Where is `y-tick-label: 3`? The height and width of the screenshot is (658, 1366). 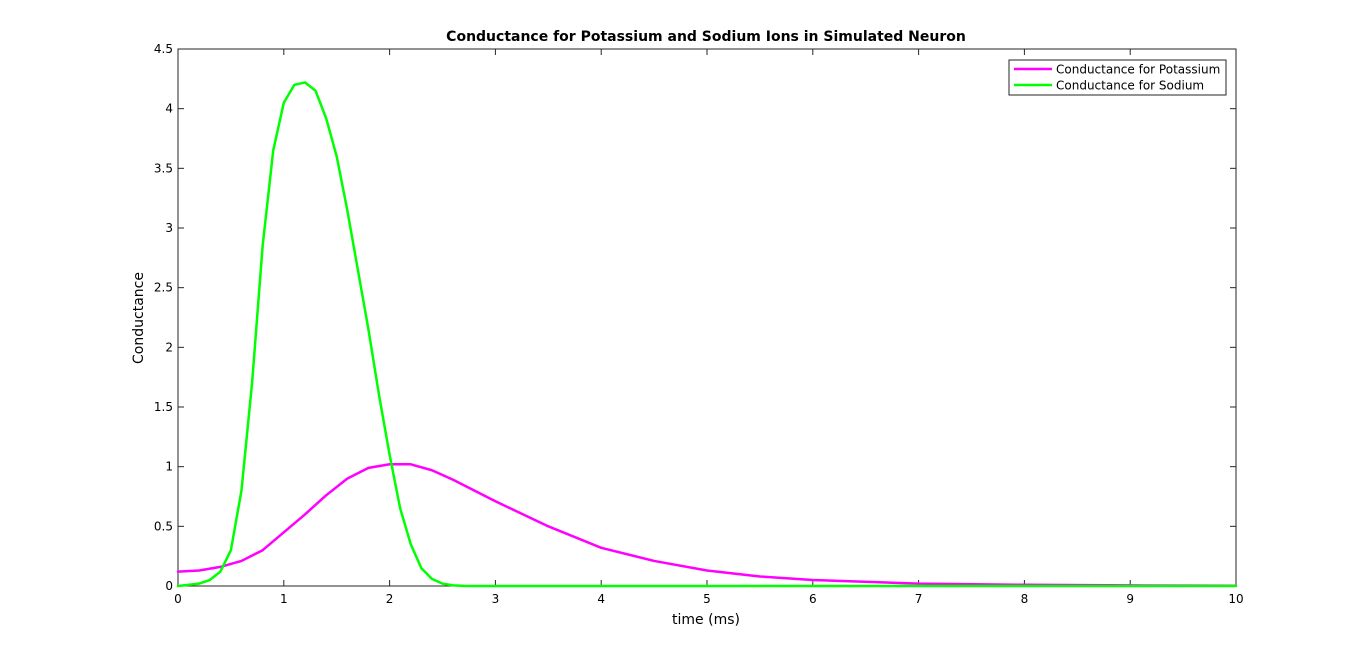 y-tick-label: 3 is located at coordinates (169, 228).